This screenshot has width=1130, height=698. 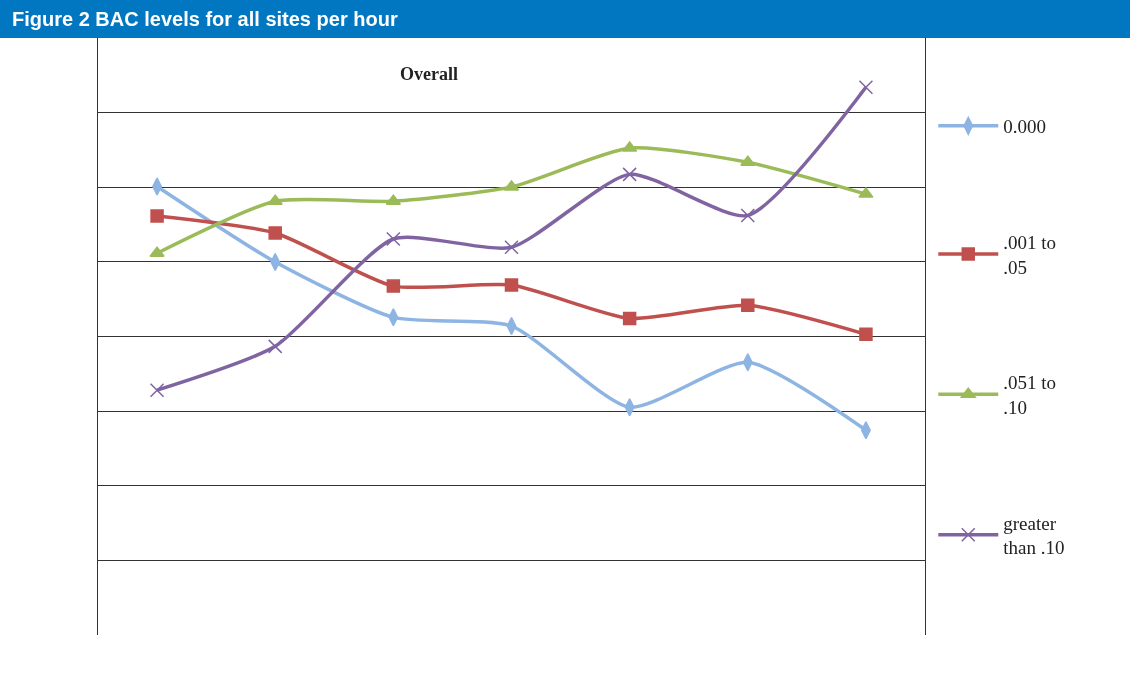 I want to click on chart-title: Figure 2 BAC levels for all sites per hour, so click(x=205, y=19).